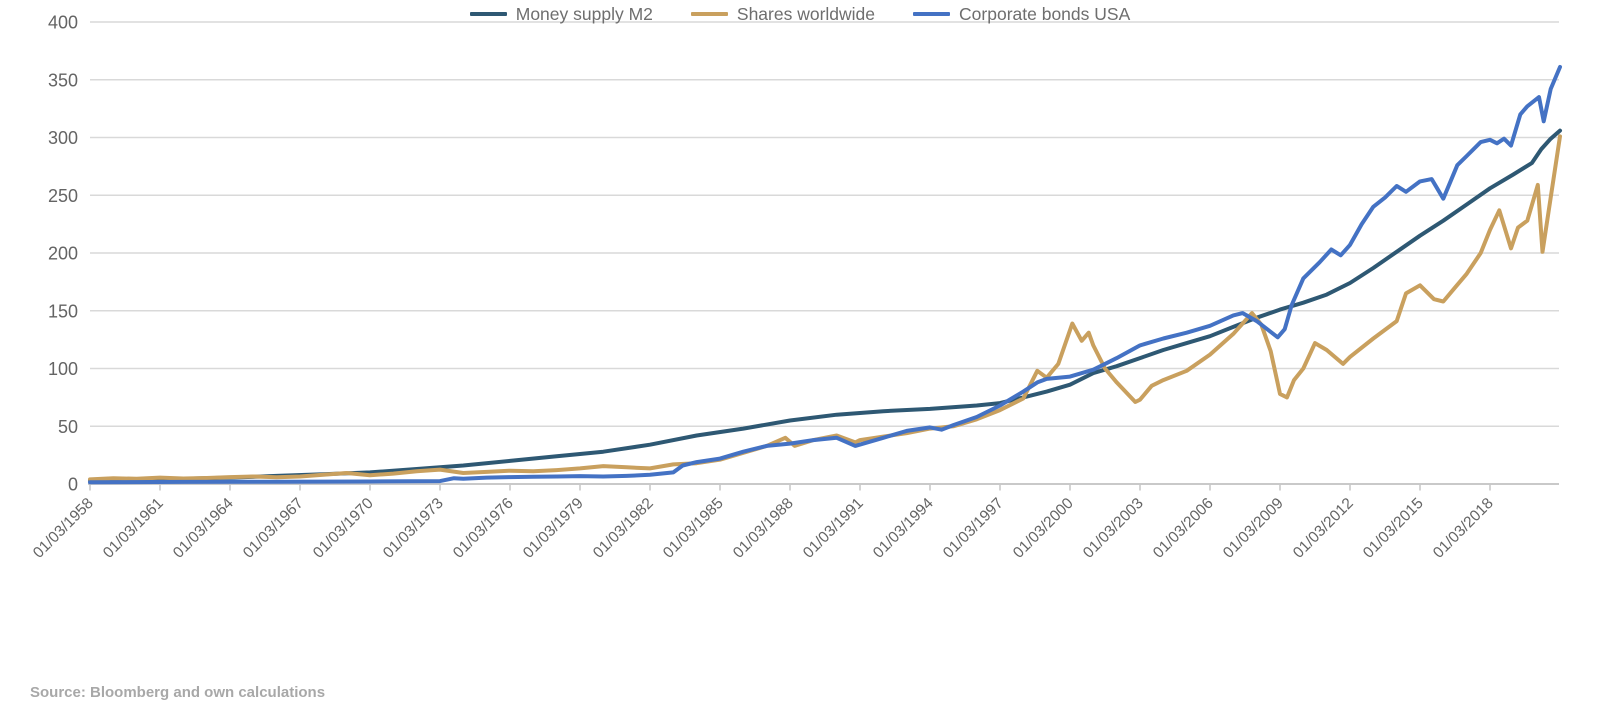  I want to click on source-note: Source: Bloomberg and own calculations, so click(178, 692).